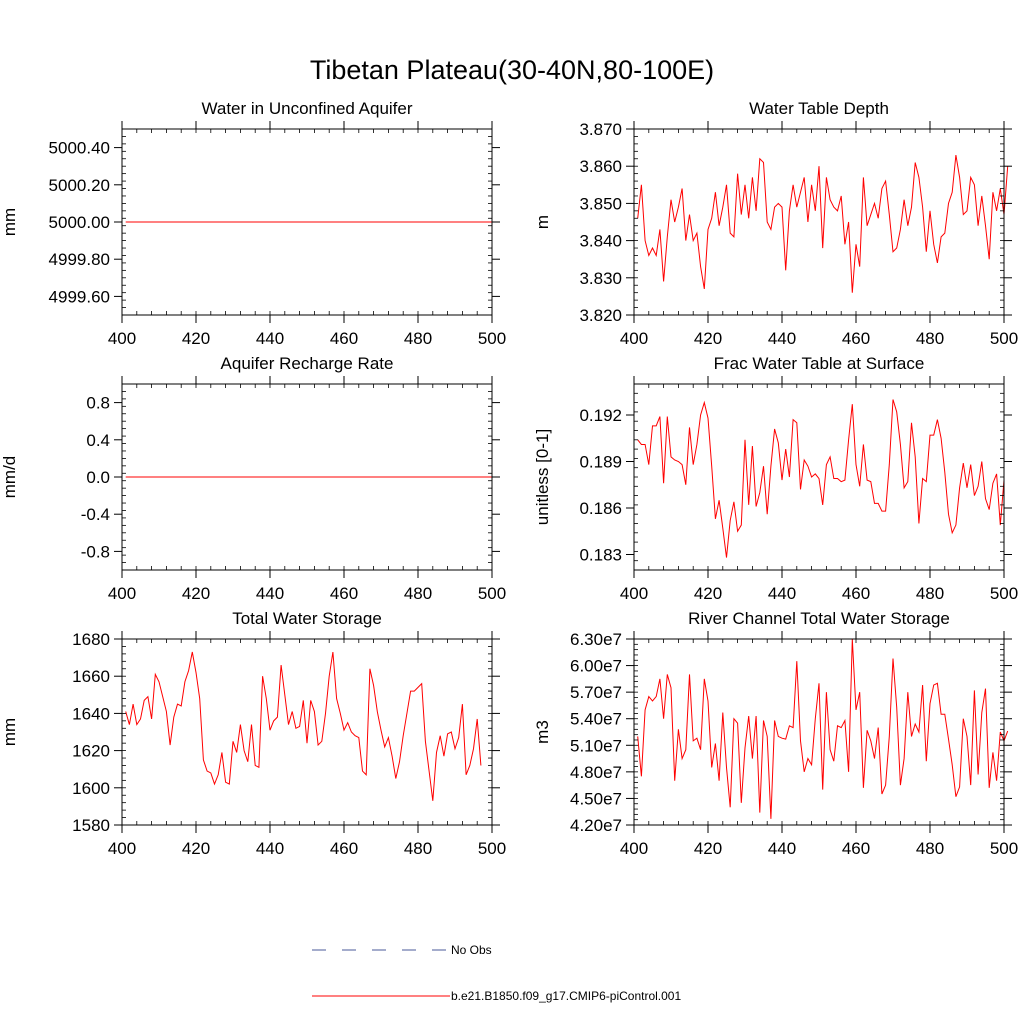 This screenshot has width=1024, height=1024. What do you see at coordinates (819, 618) in the screenshot?
I see `panel-title: River Channel Total Water Storage` at bounding box center [819, 618].